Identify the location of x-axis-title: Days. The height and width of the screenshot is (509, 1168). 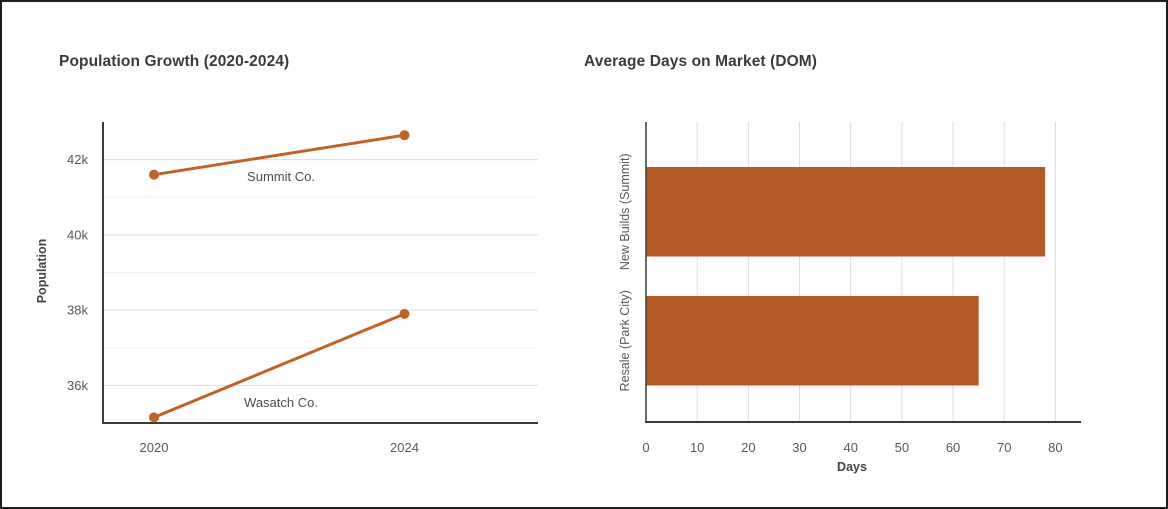
(852, 467).